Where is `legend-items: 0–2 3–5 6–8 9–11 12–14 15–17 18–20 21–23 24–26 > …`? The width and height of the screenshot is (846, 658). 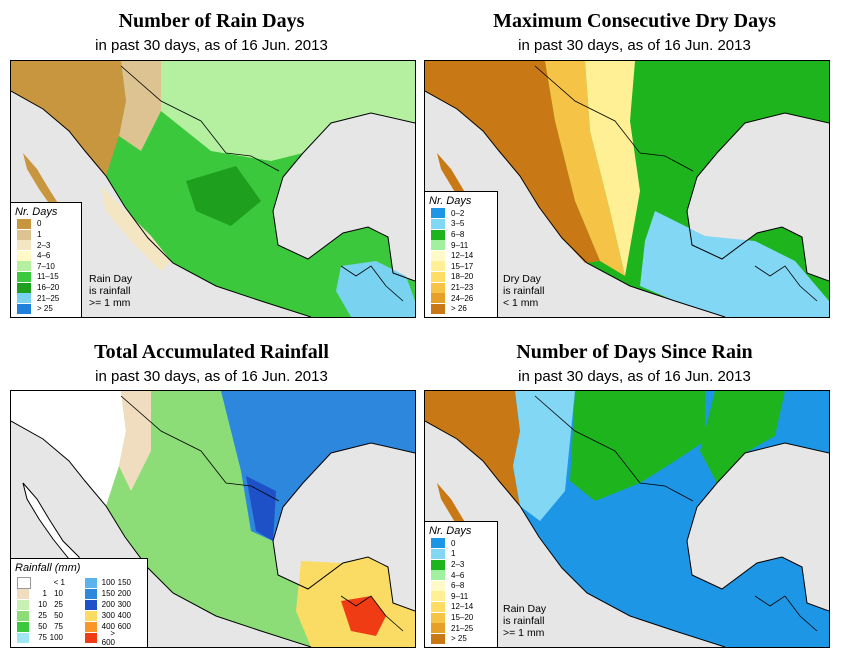
legend-items: 0–2 3–5 6–8 9–11 12–14 15–17 18–20 21–23 24–26 > … is located at coordinates (461, 261).